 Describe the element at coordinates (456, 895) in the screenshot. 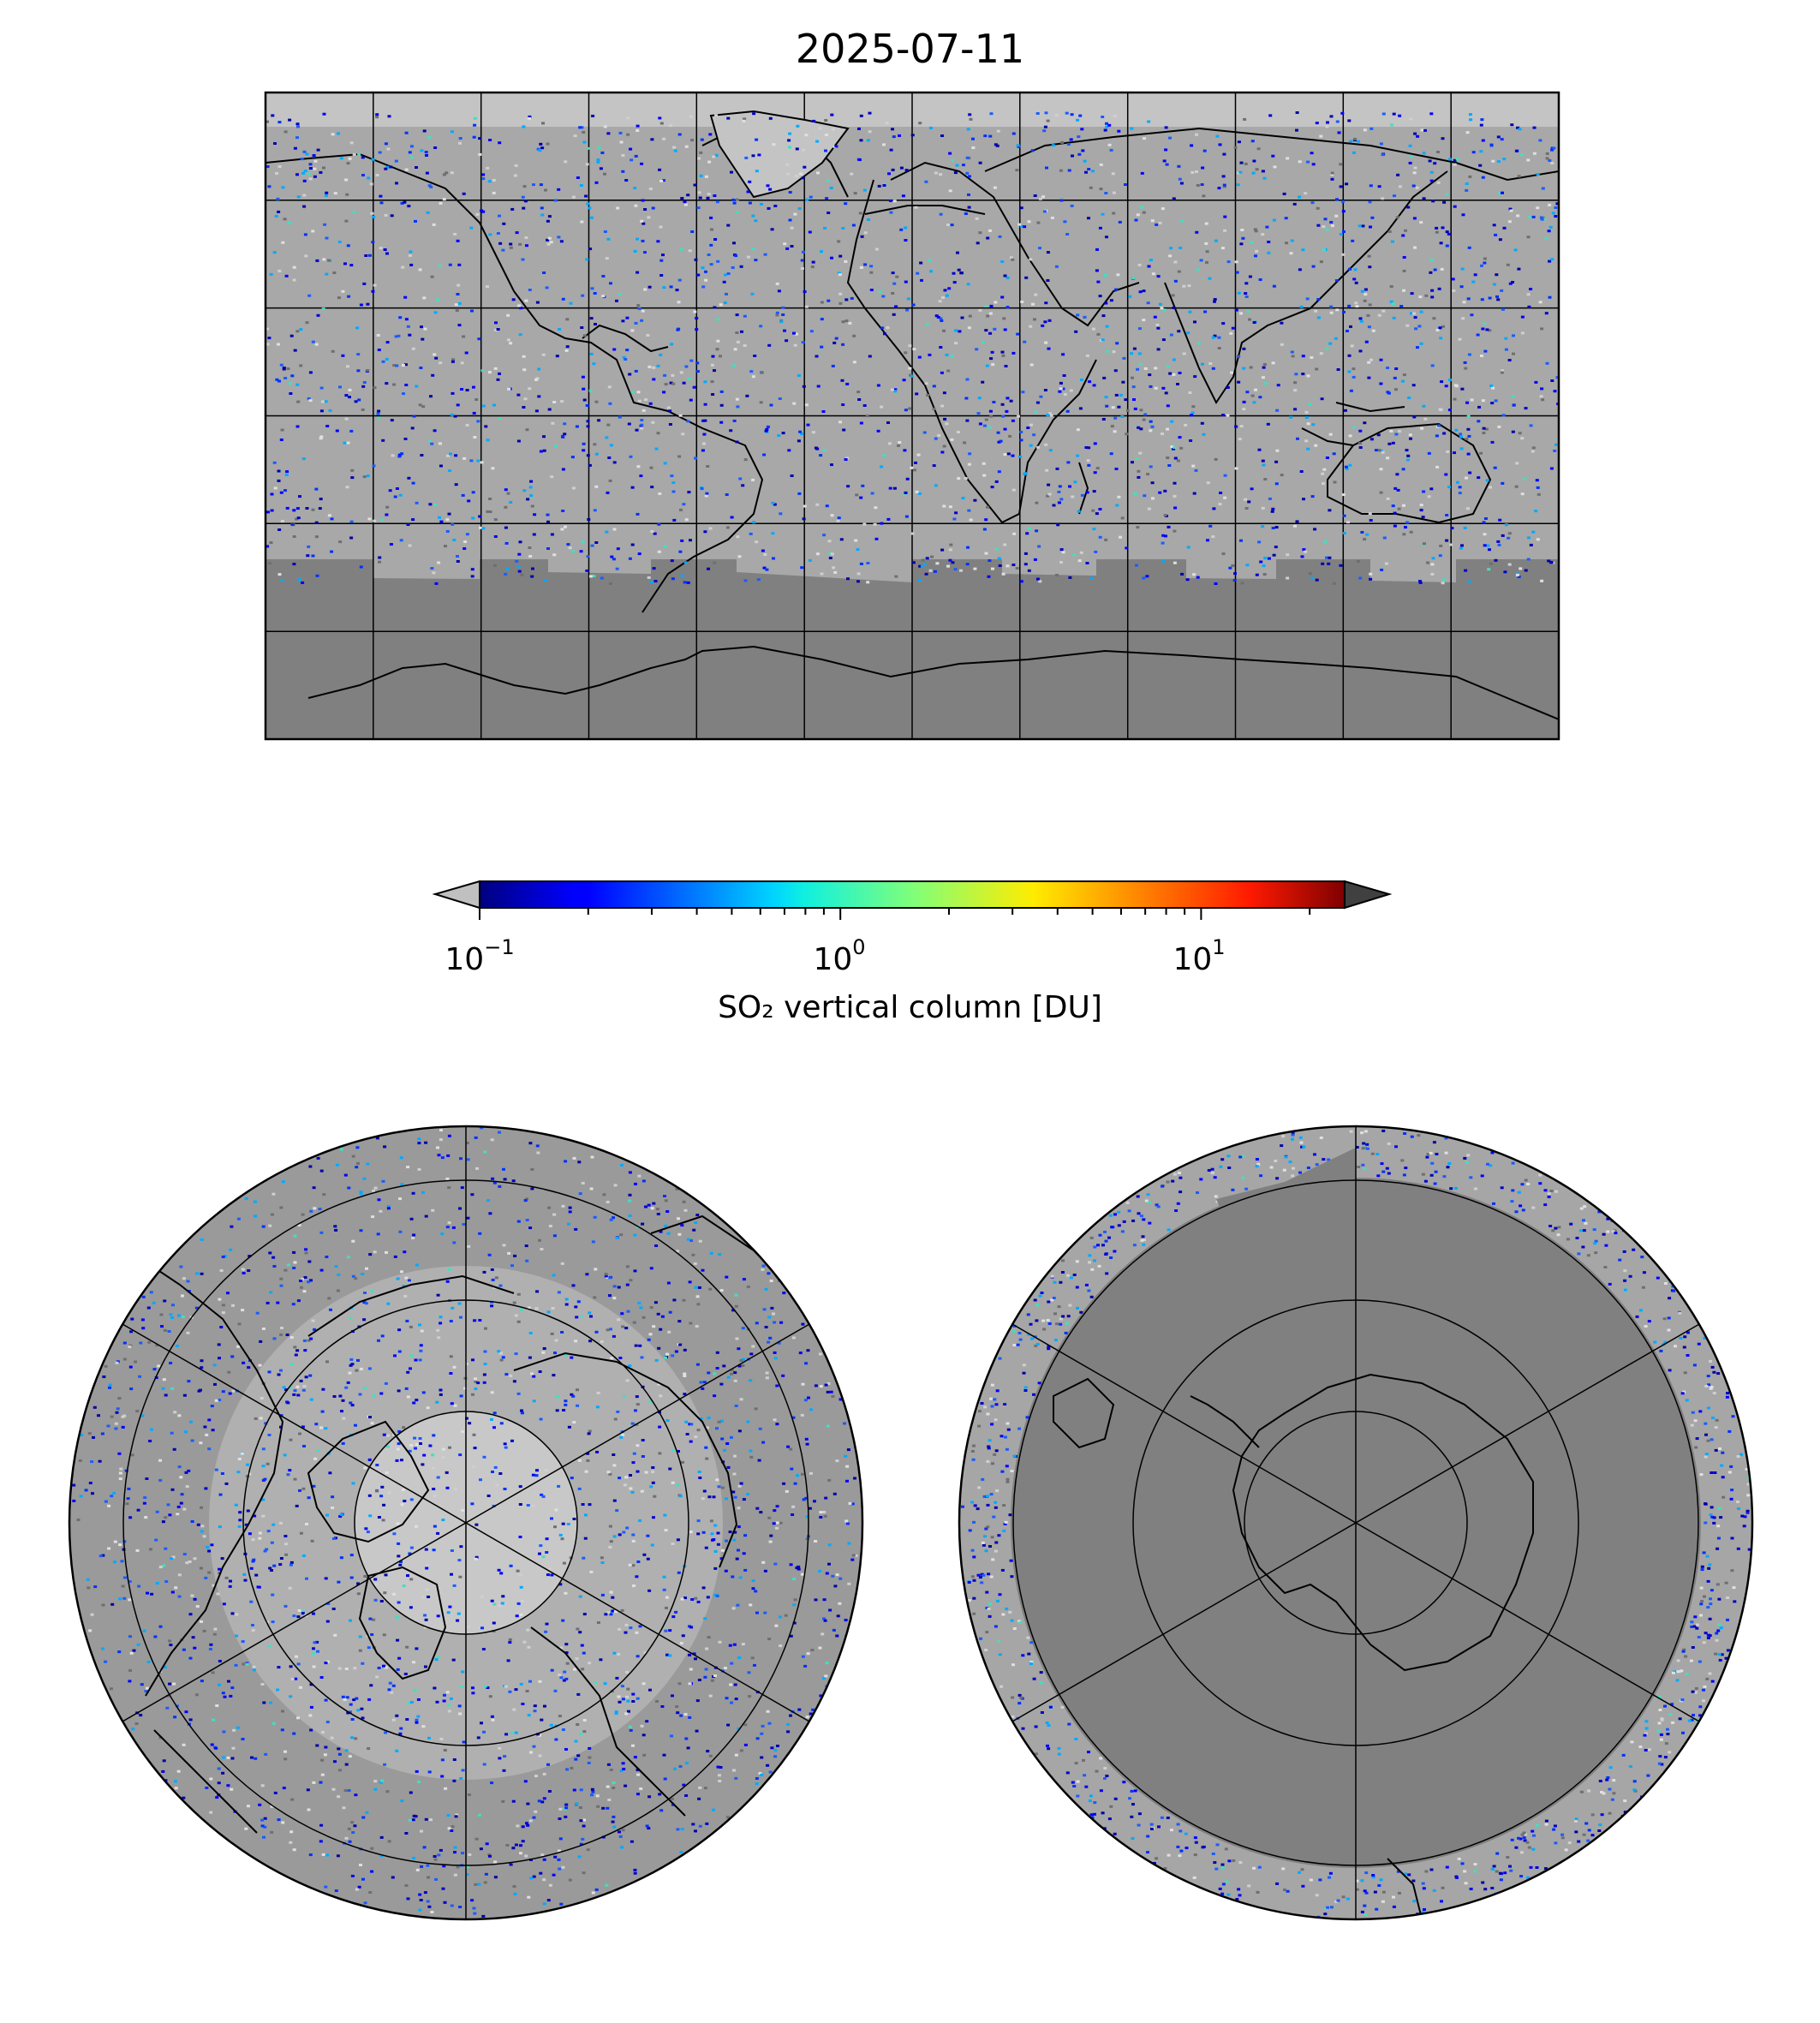

I see `colorbar-under-extension` at that location.